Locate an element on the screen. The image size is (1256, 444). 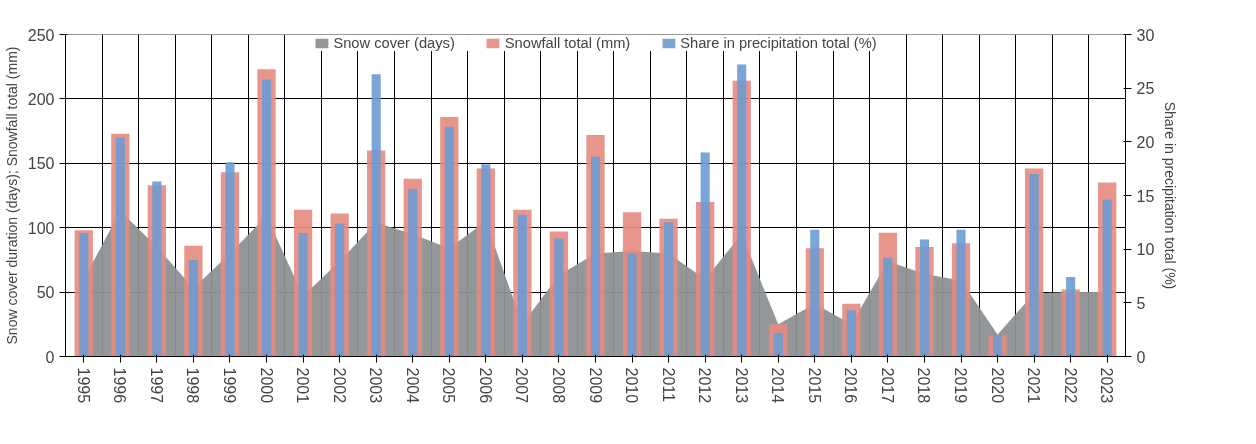
x-tick-label: 2007 is located at coordinates (522, 385).